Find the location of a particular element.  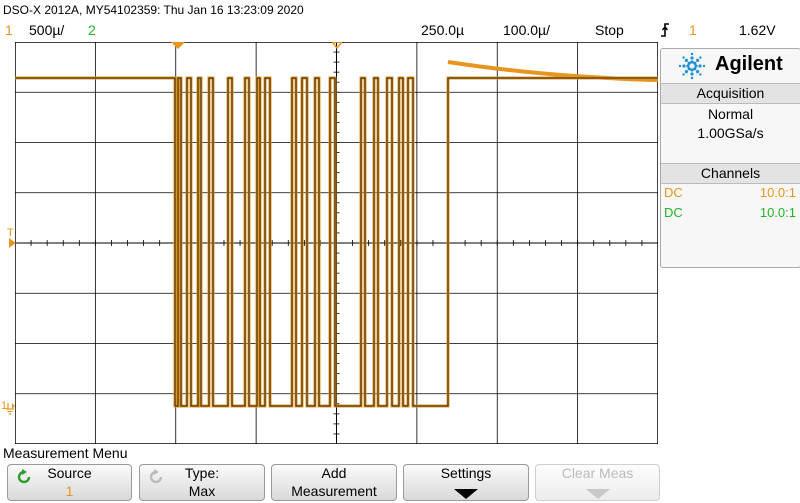

trace-decay-tail is located at coordinates (553, 71).